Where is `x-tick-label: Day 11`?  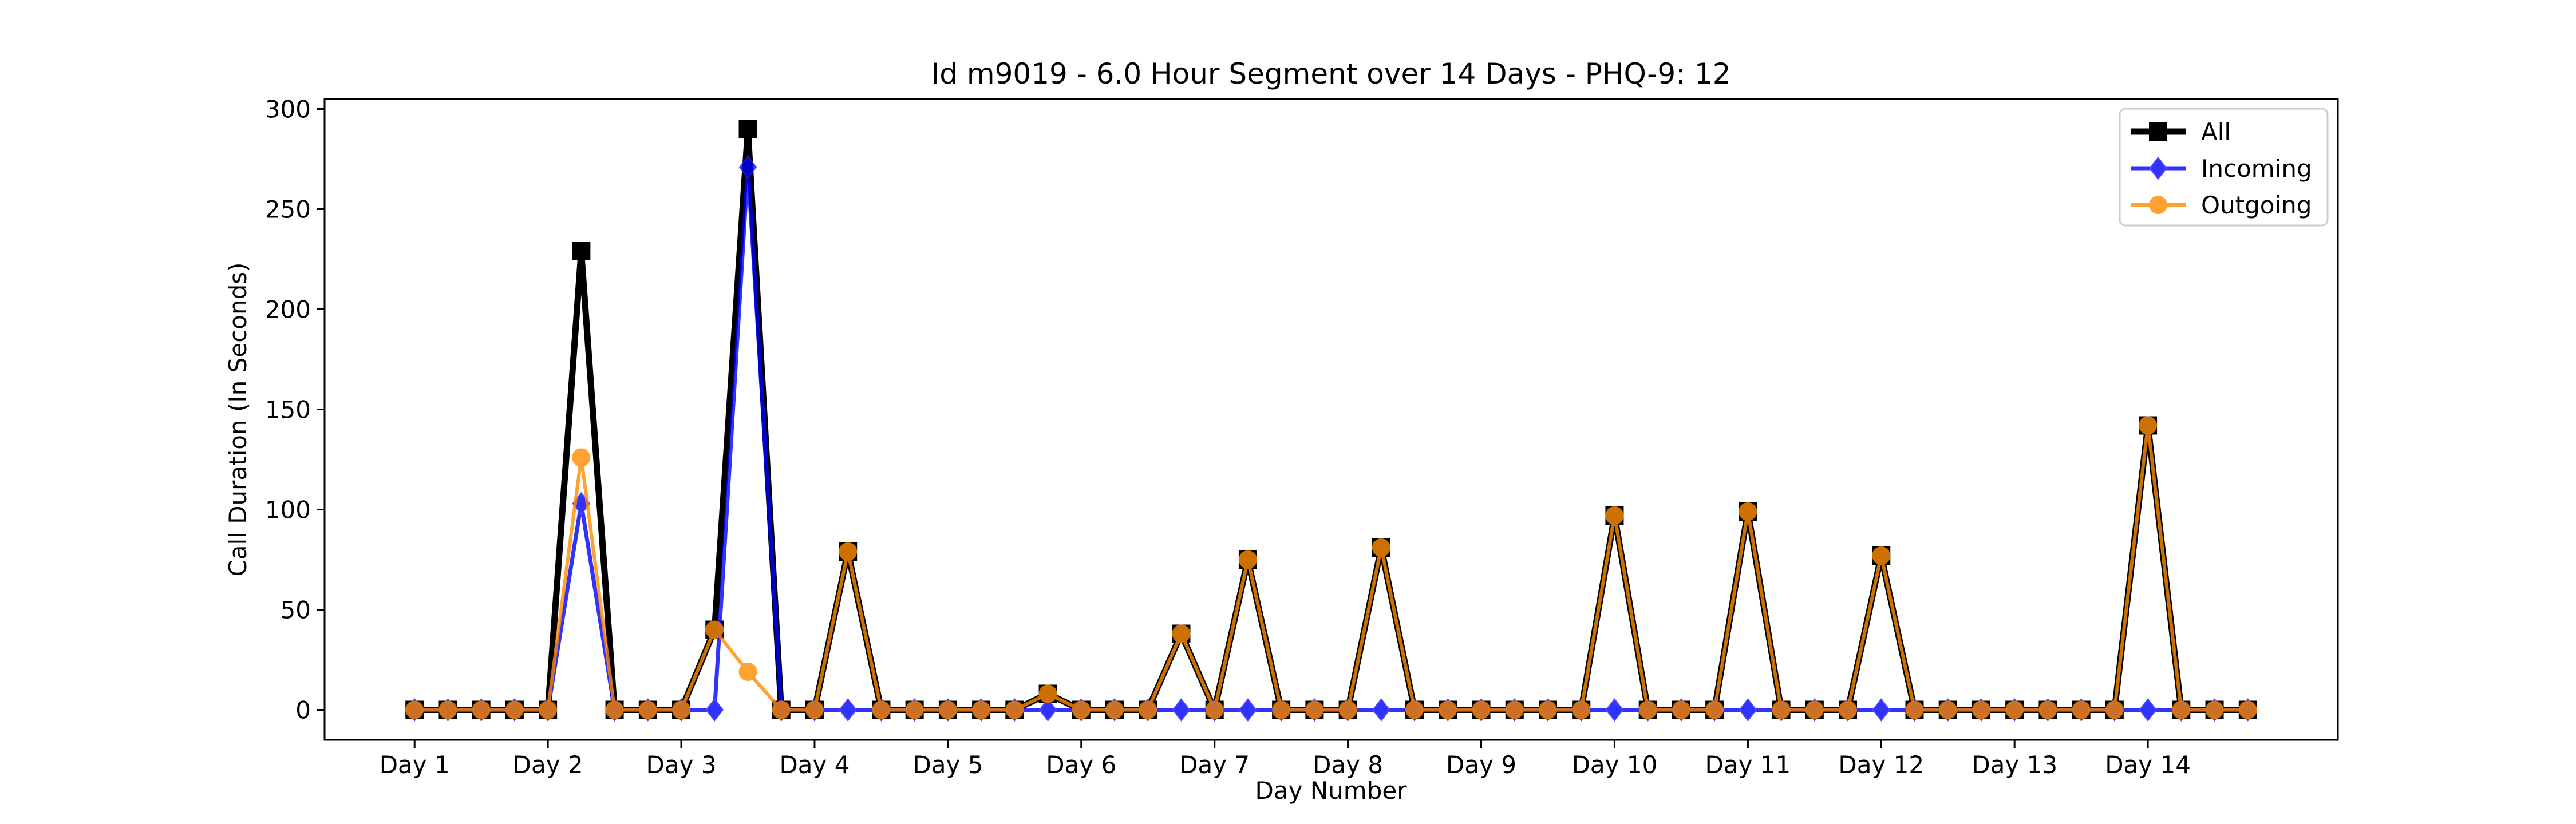 x-tick-label: Day 11 is located at coordinates (1748, 765).